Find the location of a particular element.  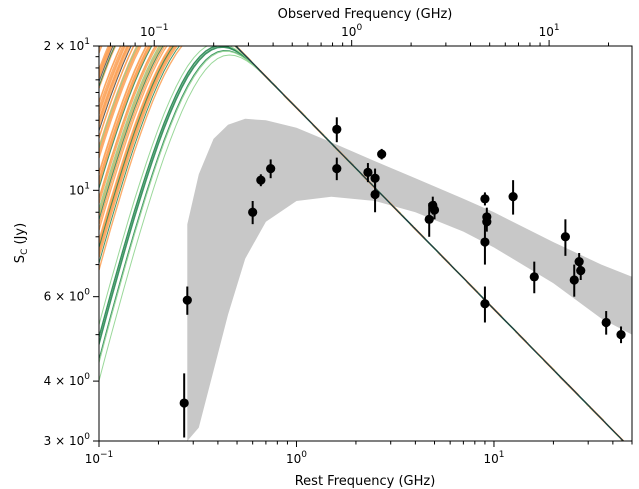

y-axis-title-sub: C is located at coordinates (25, 252).